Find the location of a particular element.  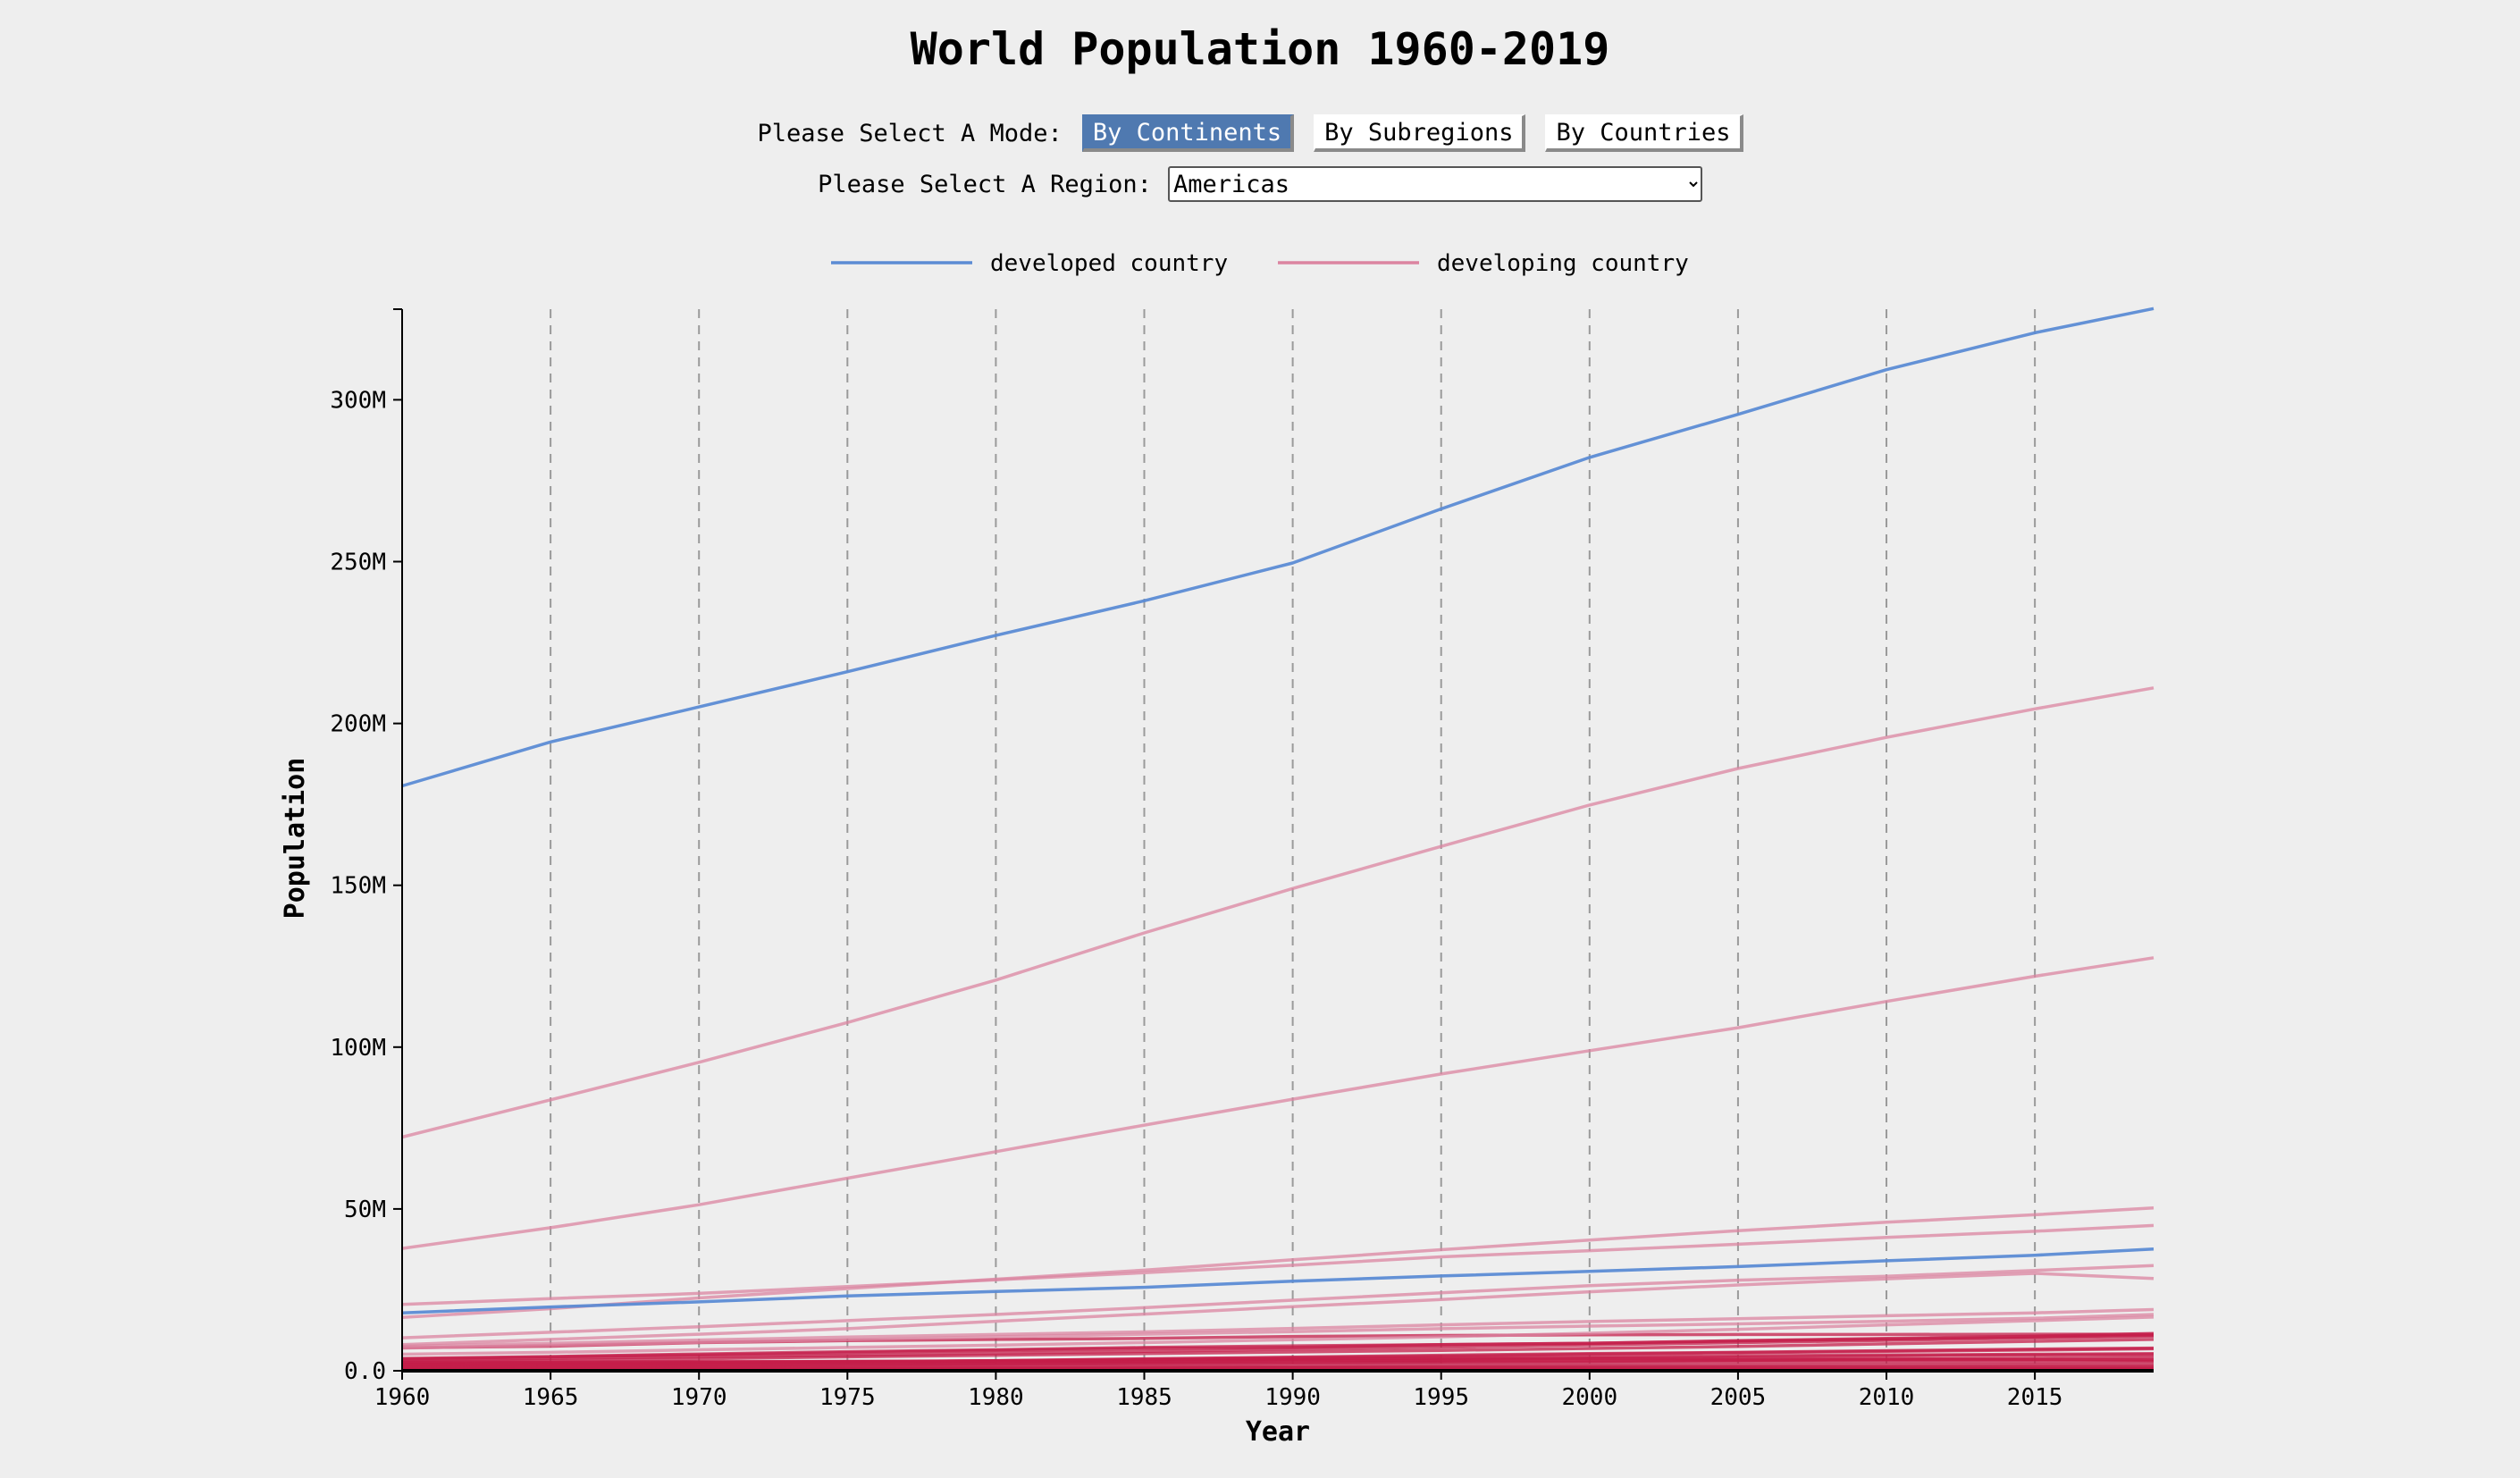

x-tick-label: 1980 is located at coordinates (996, 1397).